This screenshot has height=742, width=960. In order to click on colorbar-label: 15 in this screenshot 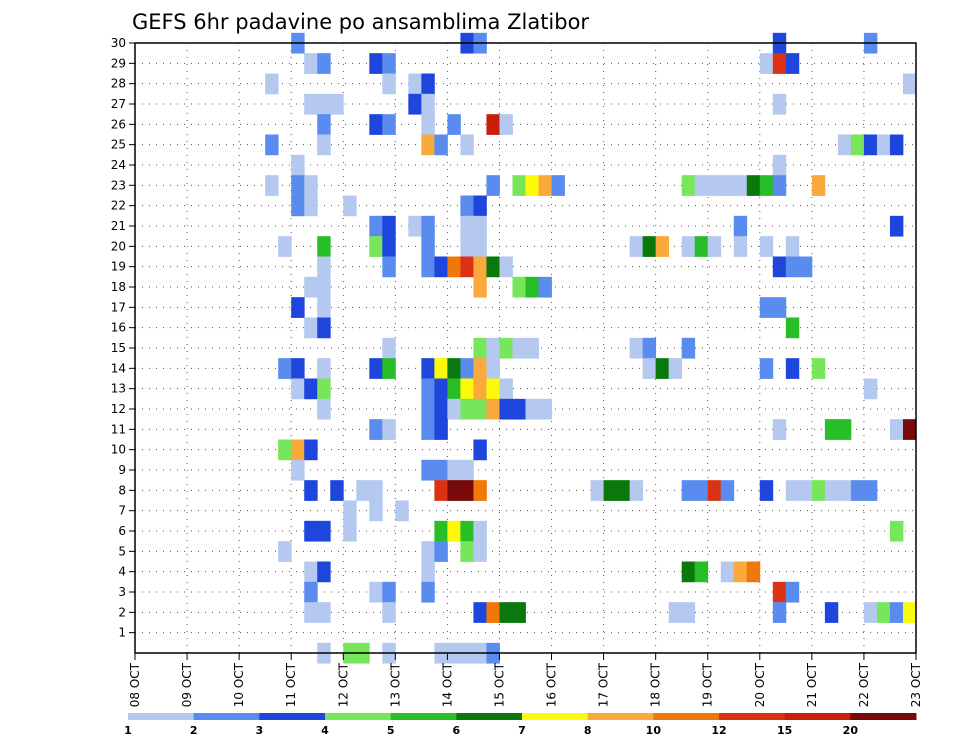, I will do `click(784, 730)`.